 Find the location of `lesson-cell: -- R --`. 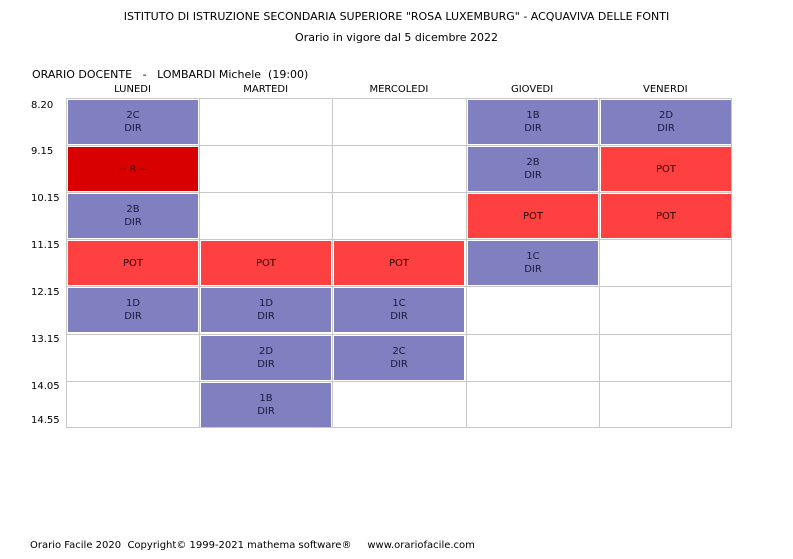

lesson-cell: -- R -- is located at coordinates (133, 169).